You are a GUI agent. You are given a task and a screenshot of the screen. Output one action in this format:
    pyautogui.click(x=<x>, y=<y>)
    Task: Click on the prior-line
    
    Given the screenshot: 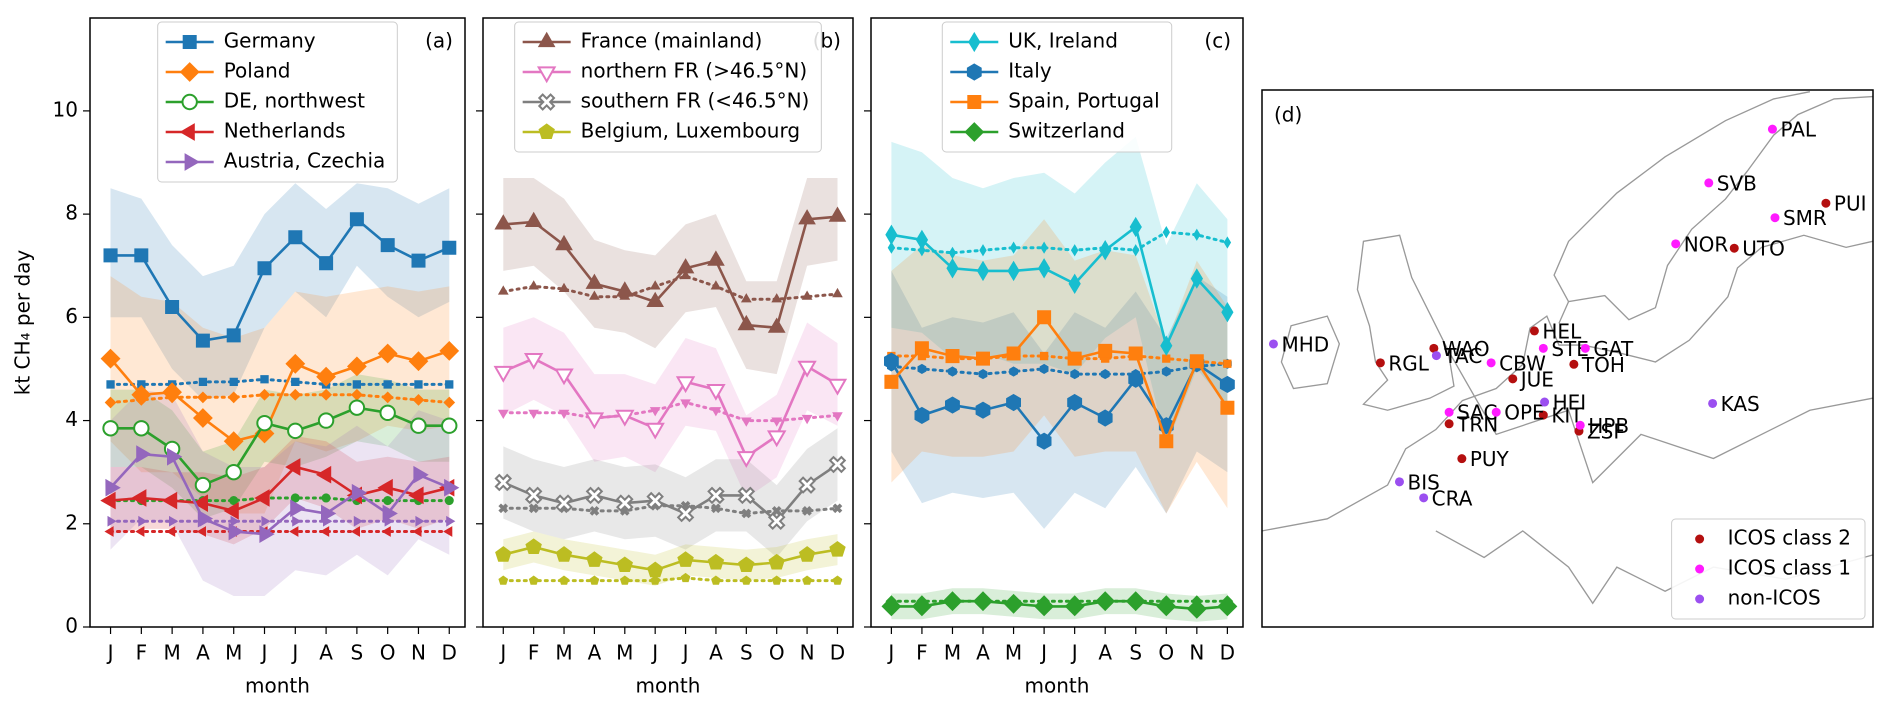 What is the action you would take?
    pyautogui.click(x=1059, y=369)
    